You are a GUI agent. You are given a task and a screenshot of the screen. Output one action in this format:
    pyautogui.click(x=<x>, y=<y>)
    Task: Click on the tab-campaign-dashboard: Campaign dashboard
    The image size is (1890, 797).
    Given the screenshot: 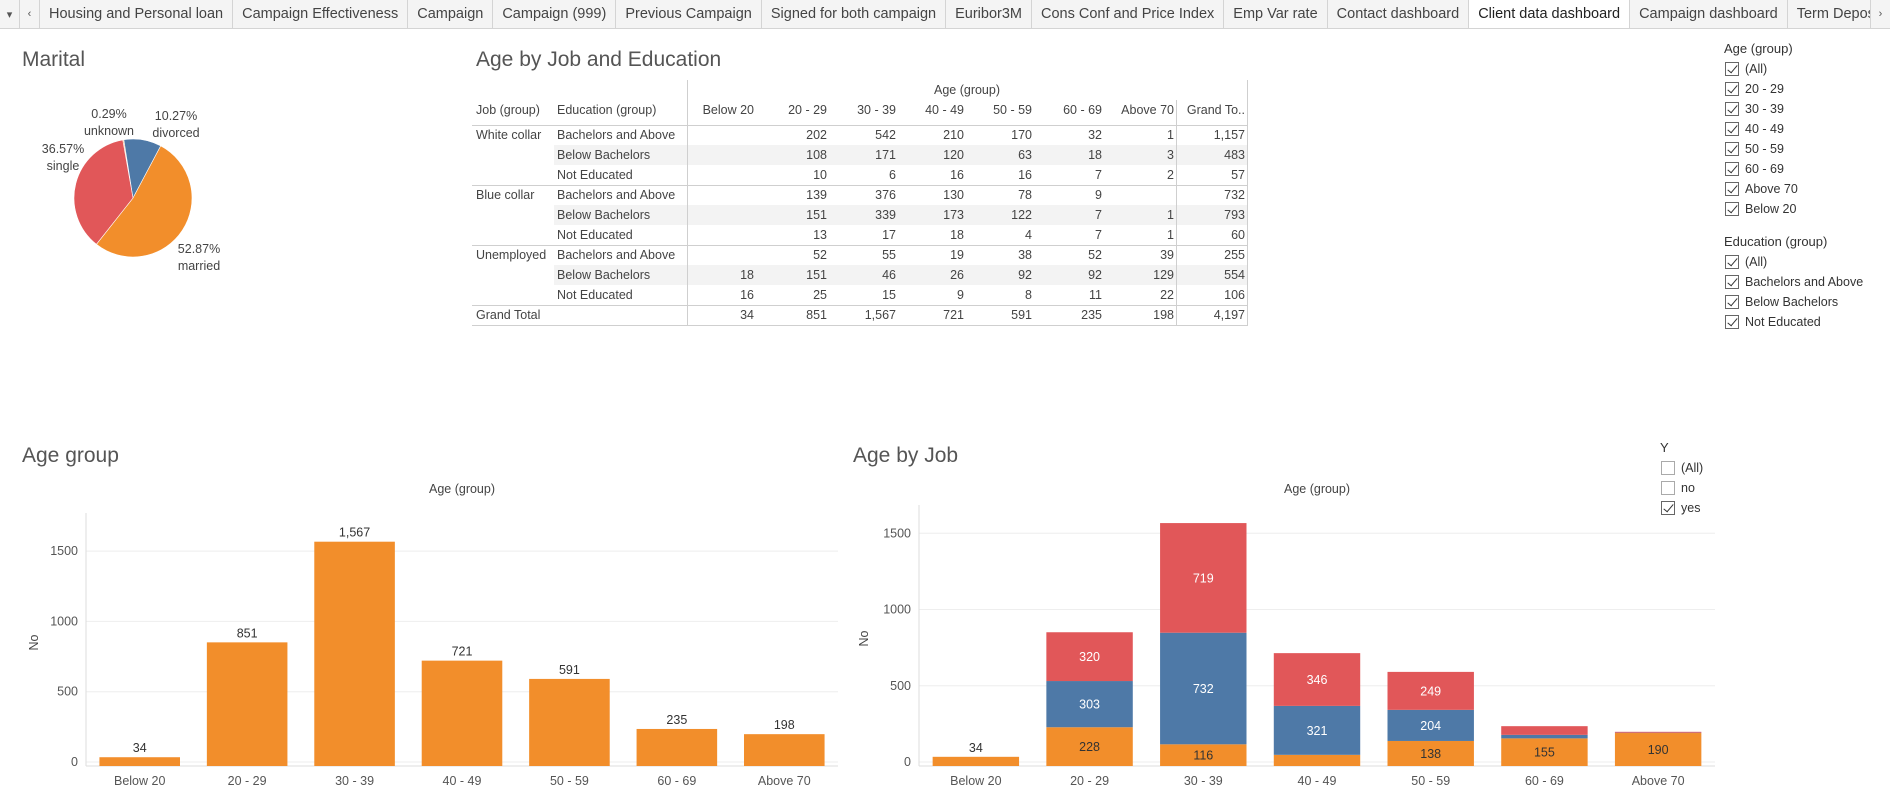 What is the action you would take?
    pyautogui.click(x=1709, y=14)
    